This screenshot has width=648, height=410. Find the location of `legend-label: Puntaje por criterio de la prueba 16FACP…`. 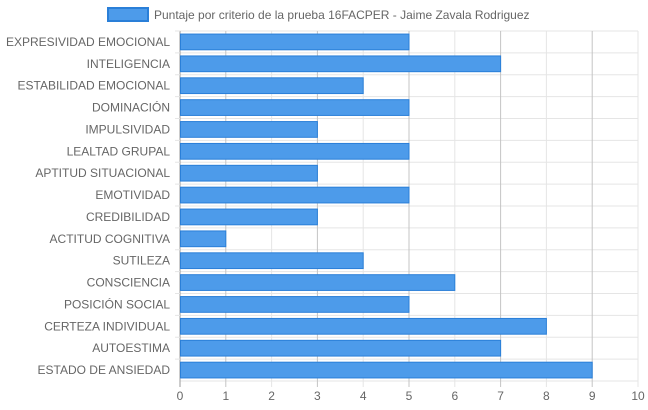

legend-label: Puntaje por criterio de la prueba 16FACP… is located at coordinates (342, 15).